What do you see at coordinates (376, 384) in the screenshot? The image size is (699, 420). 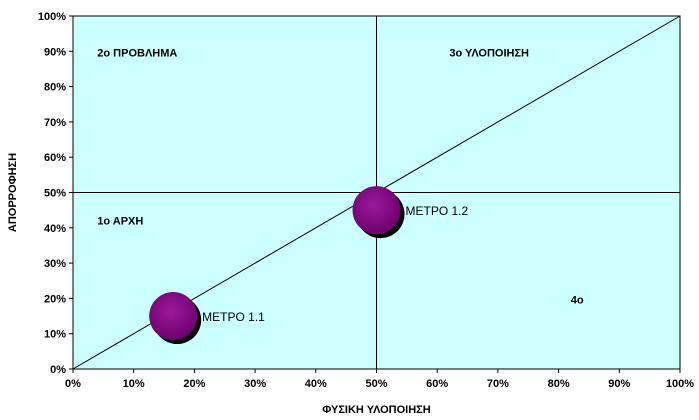 I see `x-tick-label: 50%` at bounding box center [376, 384].